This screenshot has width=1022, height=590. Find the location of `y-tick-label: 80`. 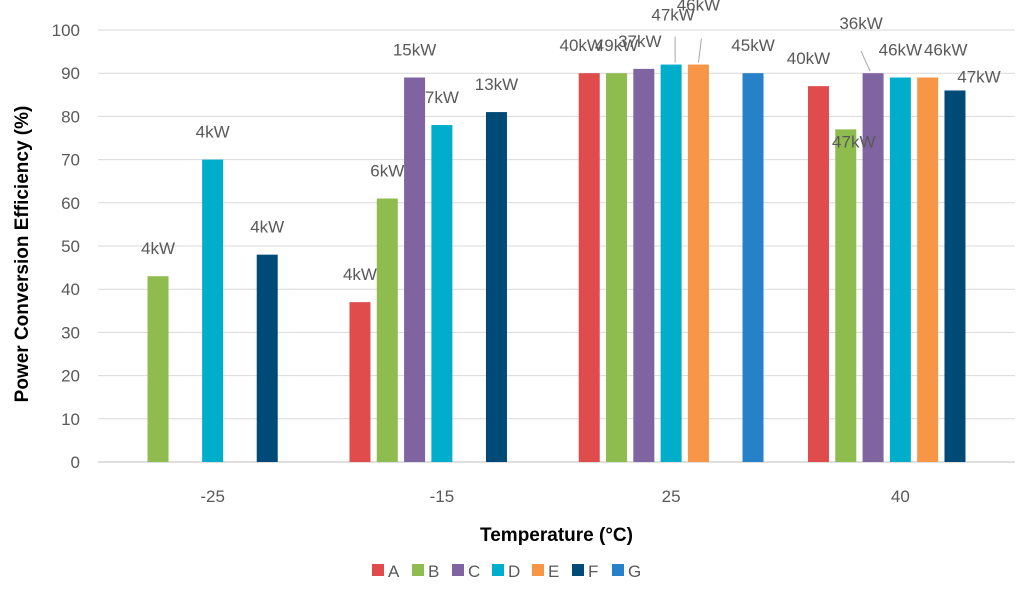

y-tick-label: 80 is located at coordinates (70, 116).